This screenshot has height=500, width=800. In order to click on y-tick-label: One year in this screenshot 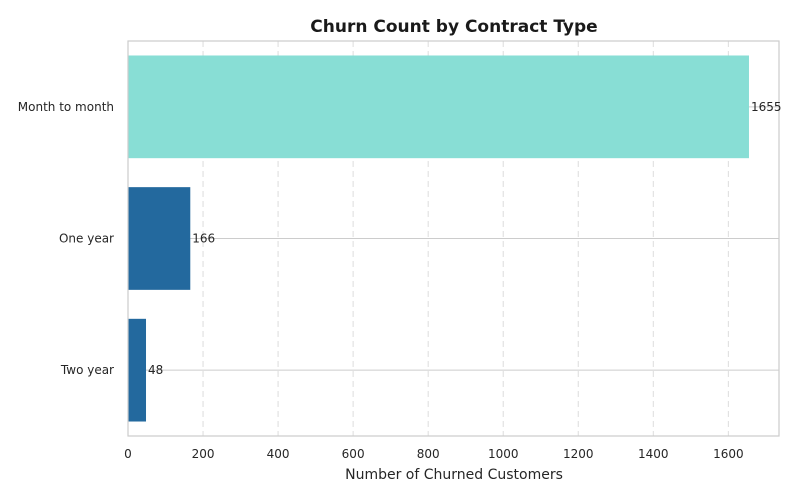, I will do `click(86, 239)`.